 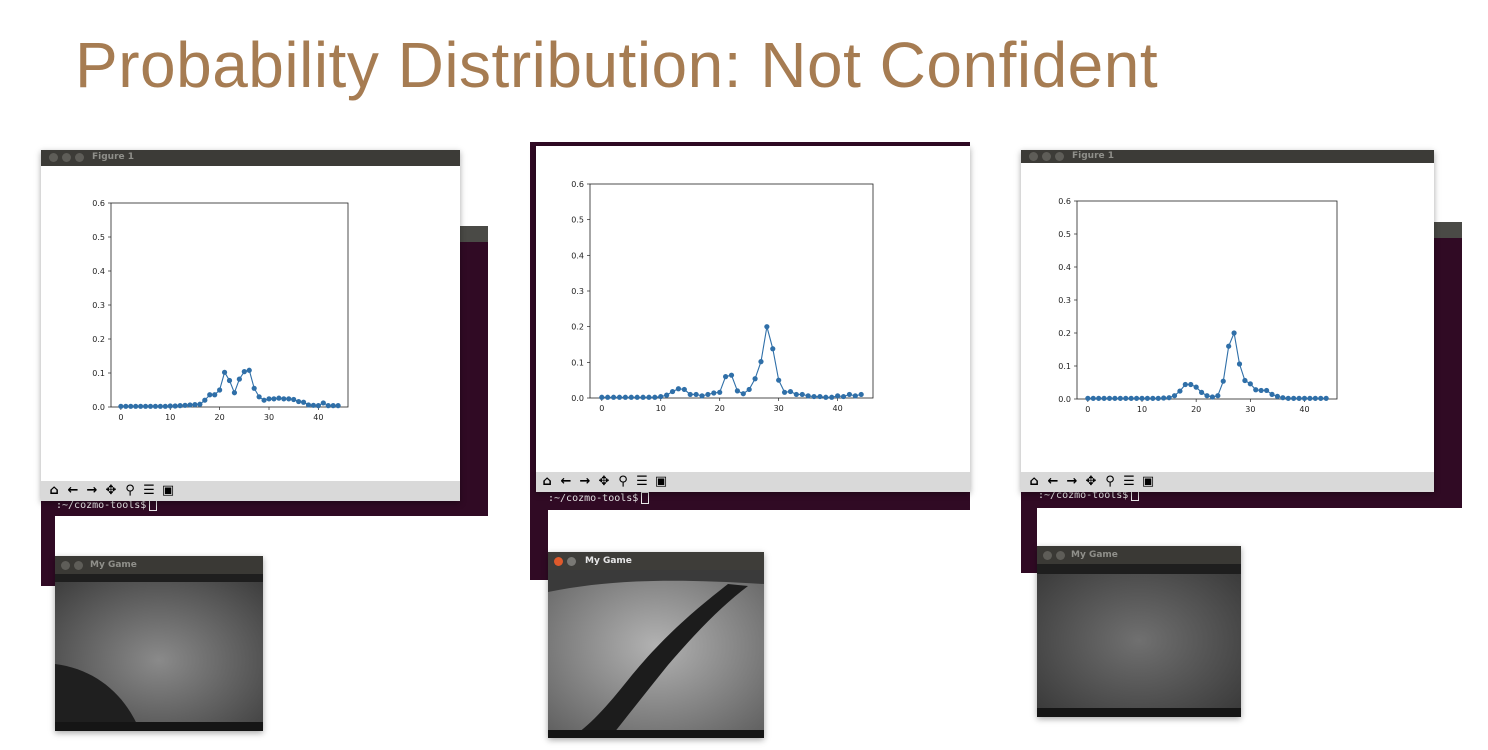 What do you see at coordinates (577, 255) in the screenshot?
I see `y-tick-label: 0.4` at bounding box center [577, 255].